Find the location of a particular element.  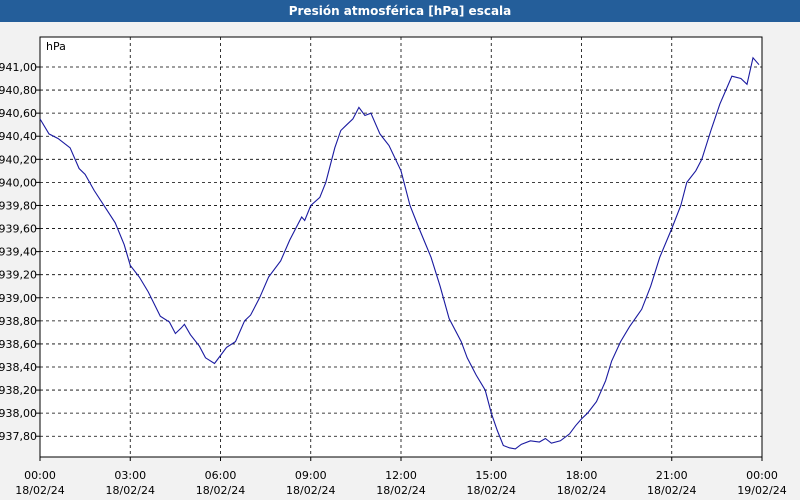

x-tick-time-label: 03:00 is located at coordinates (130, 475).